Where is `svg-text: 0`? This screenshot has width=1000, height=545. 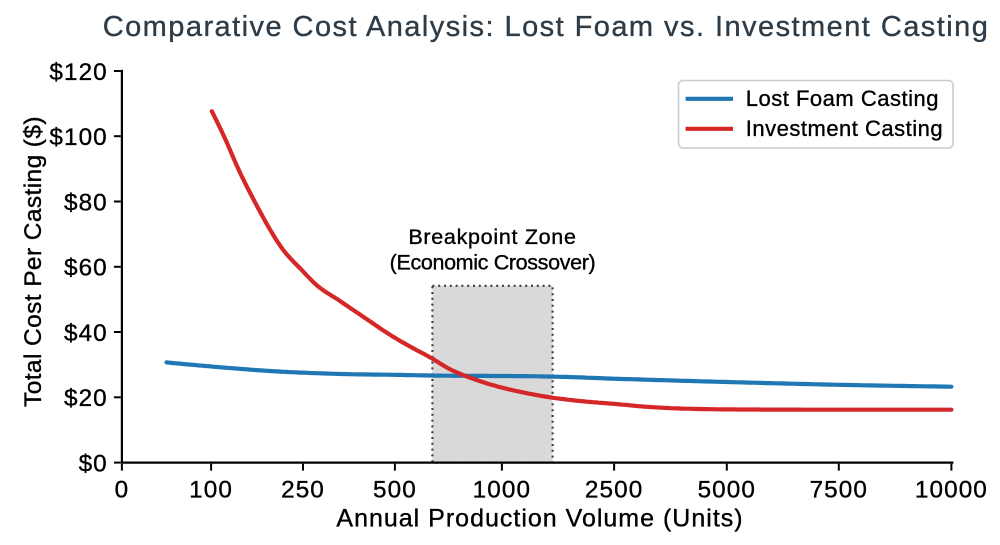 svg-text: 0 is located at coordinates (122, 489).